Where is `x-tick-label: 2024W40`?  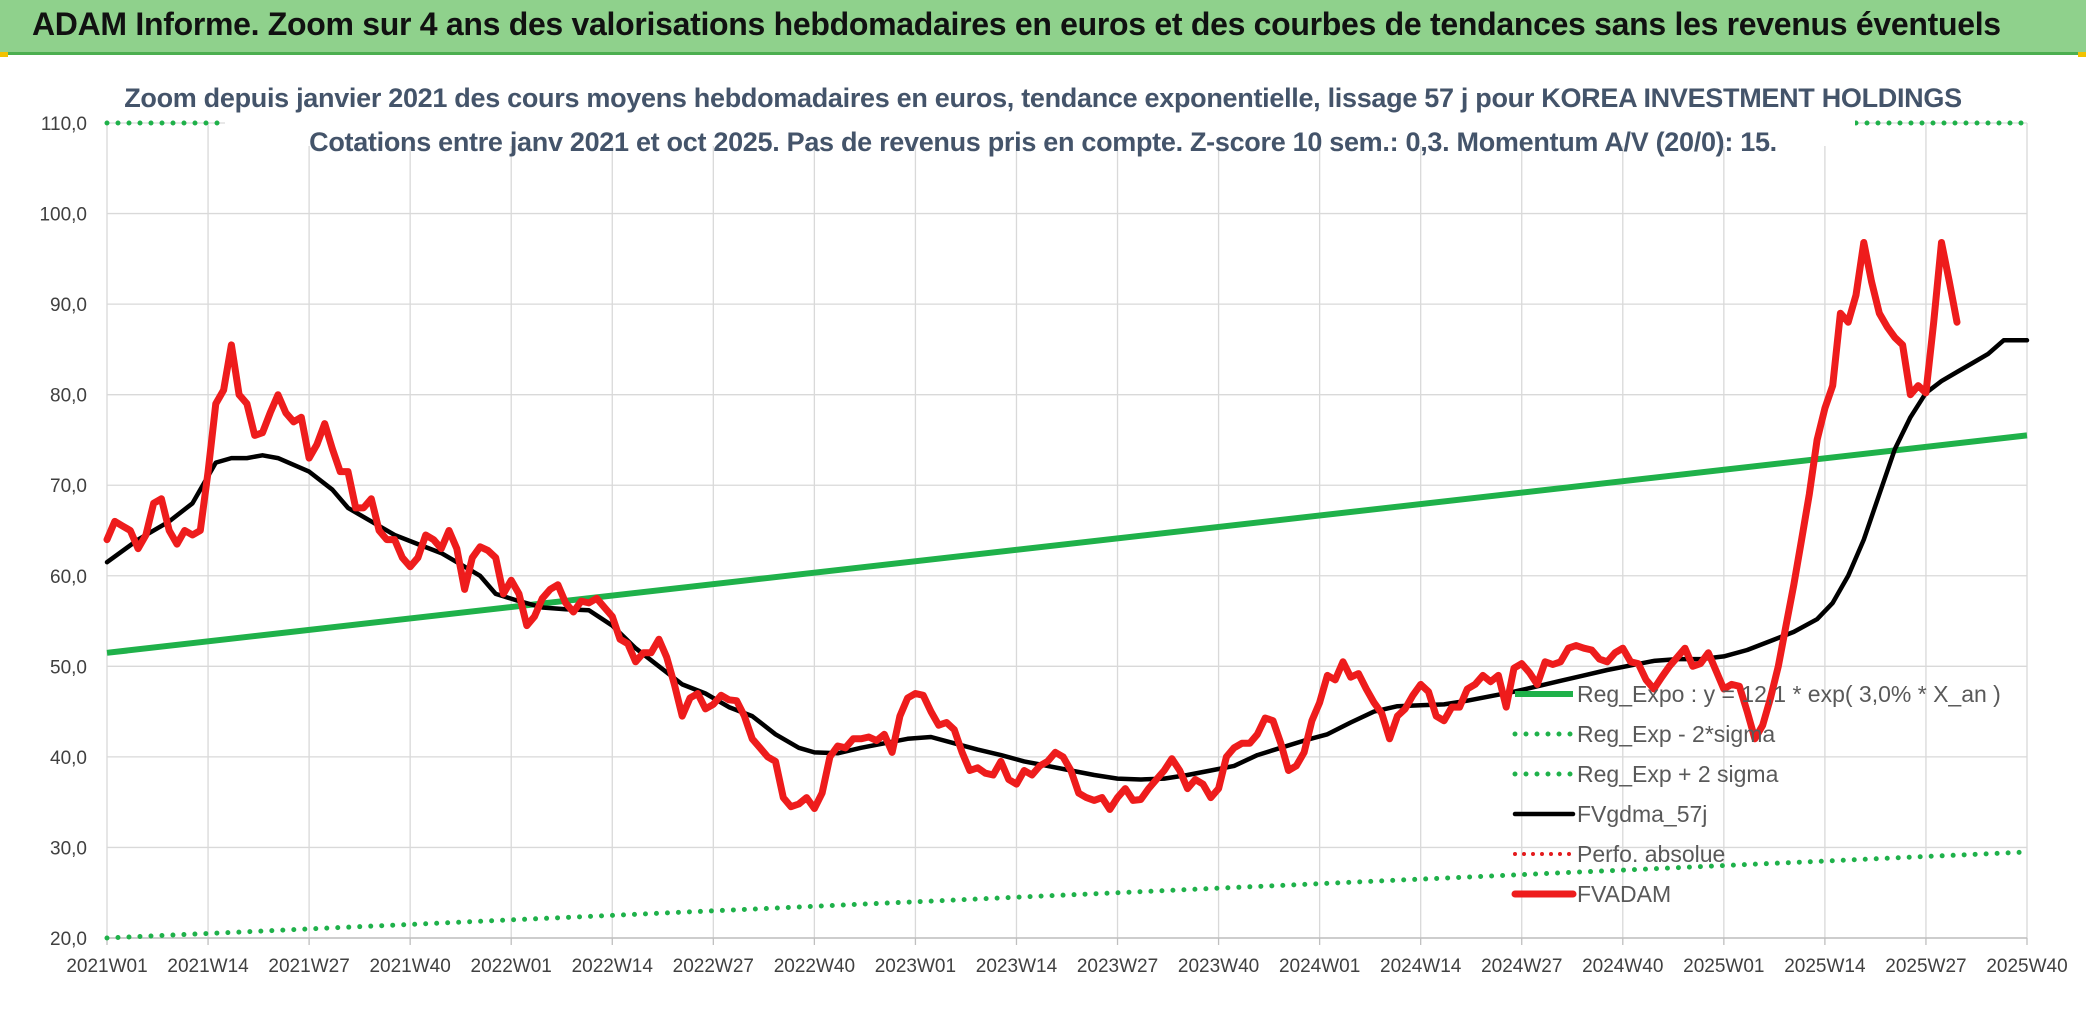 x-tick-label: 2024W40 is located at coordinates (1622, 966).